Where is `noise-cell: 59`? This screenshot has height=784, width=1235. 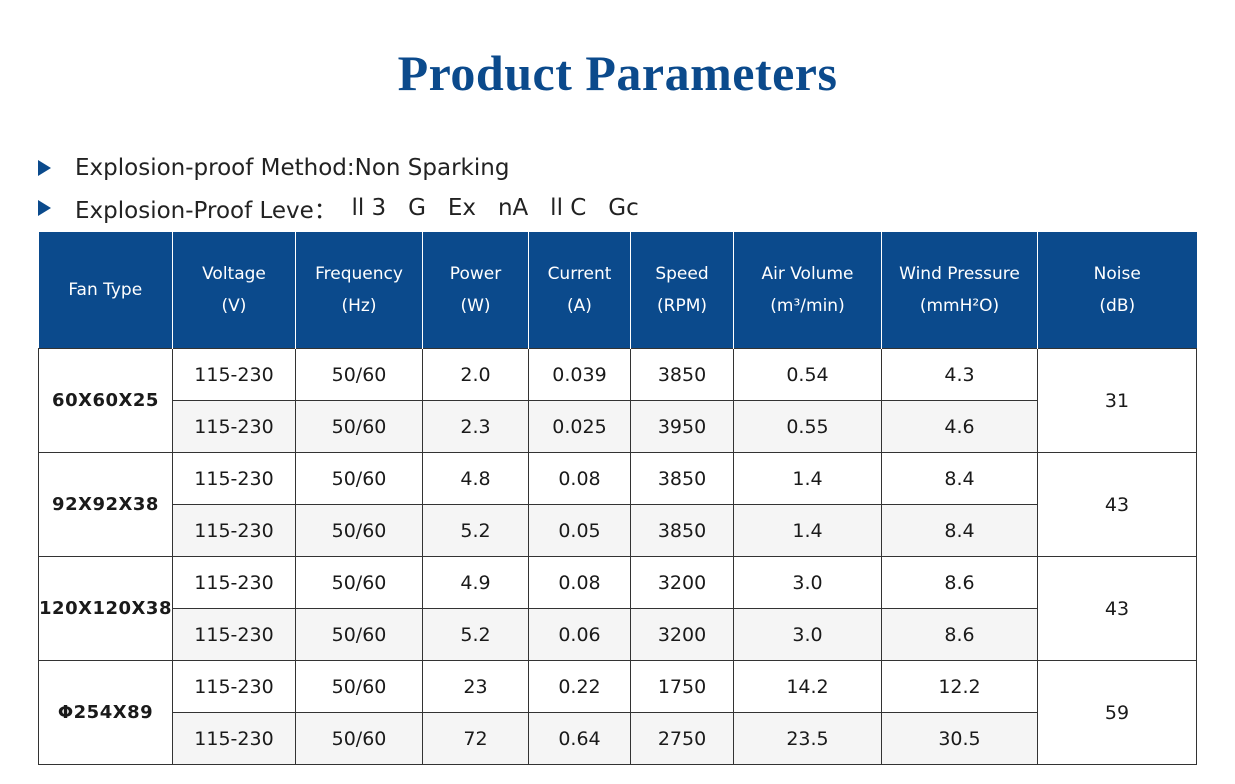
noise-cell: 59 is located at coordinates (1117, 712).